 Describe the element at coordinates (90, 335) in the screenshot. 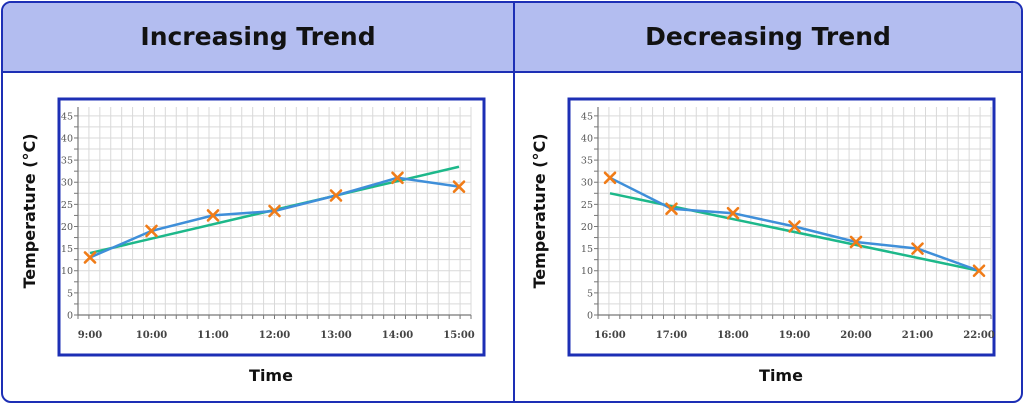

I see `x-tick-label: 9:00` at that location.